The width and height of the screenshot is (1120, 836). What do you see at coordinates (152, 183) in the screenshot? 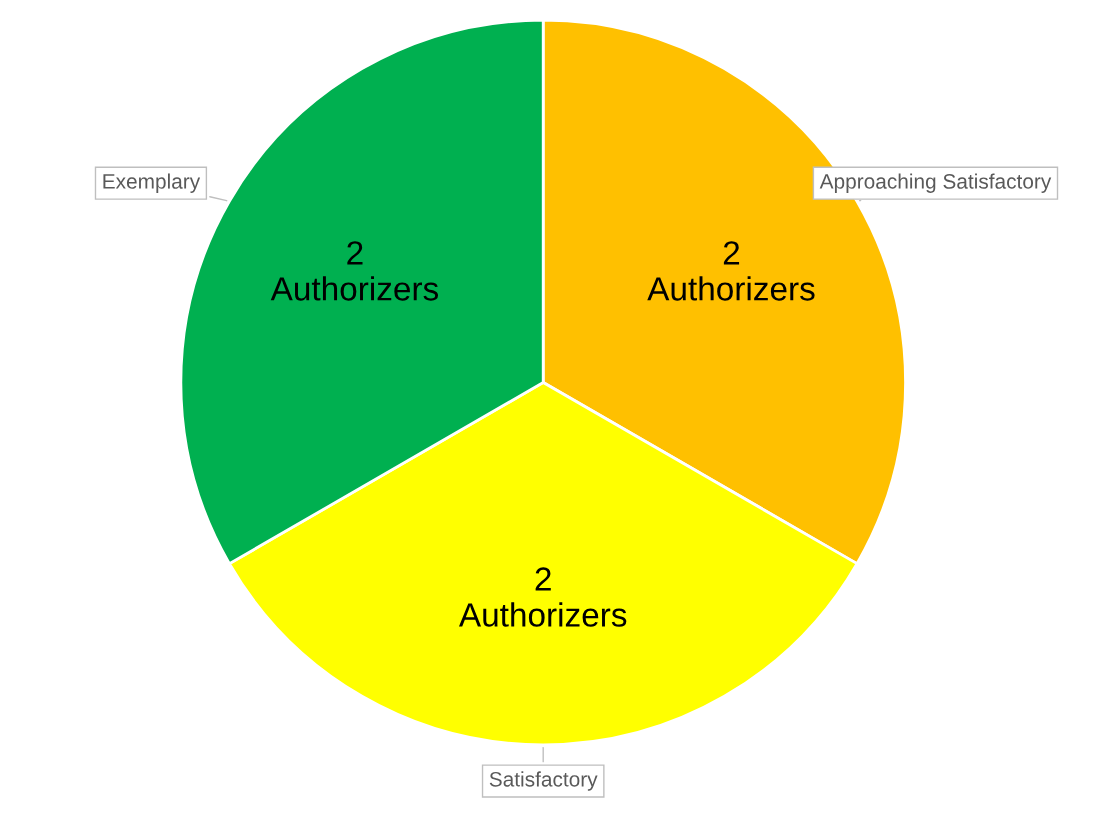
I see `slice-label: Exemplary` at bounding box center [152, 183].